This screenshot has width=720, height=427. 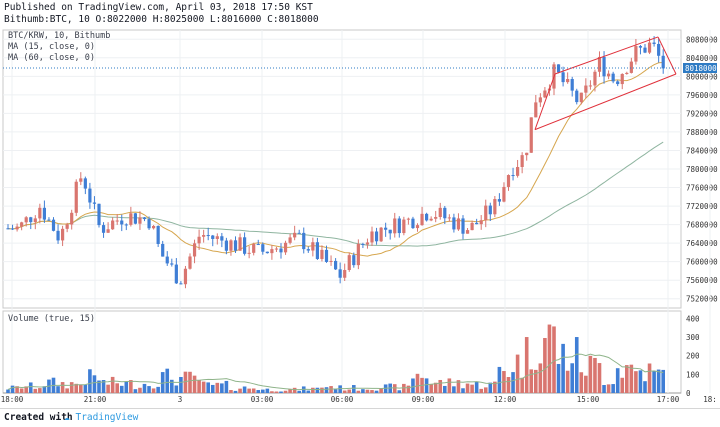 I want to click on legend-ma15: MA (15, close, 0), so click(x=51, y=47).